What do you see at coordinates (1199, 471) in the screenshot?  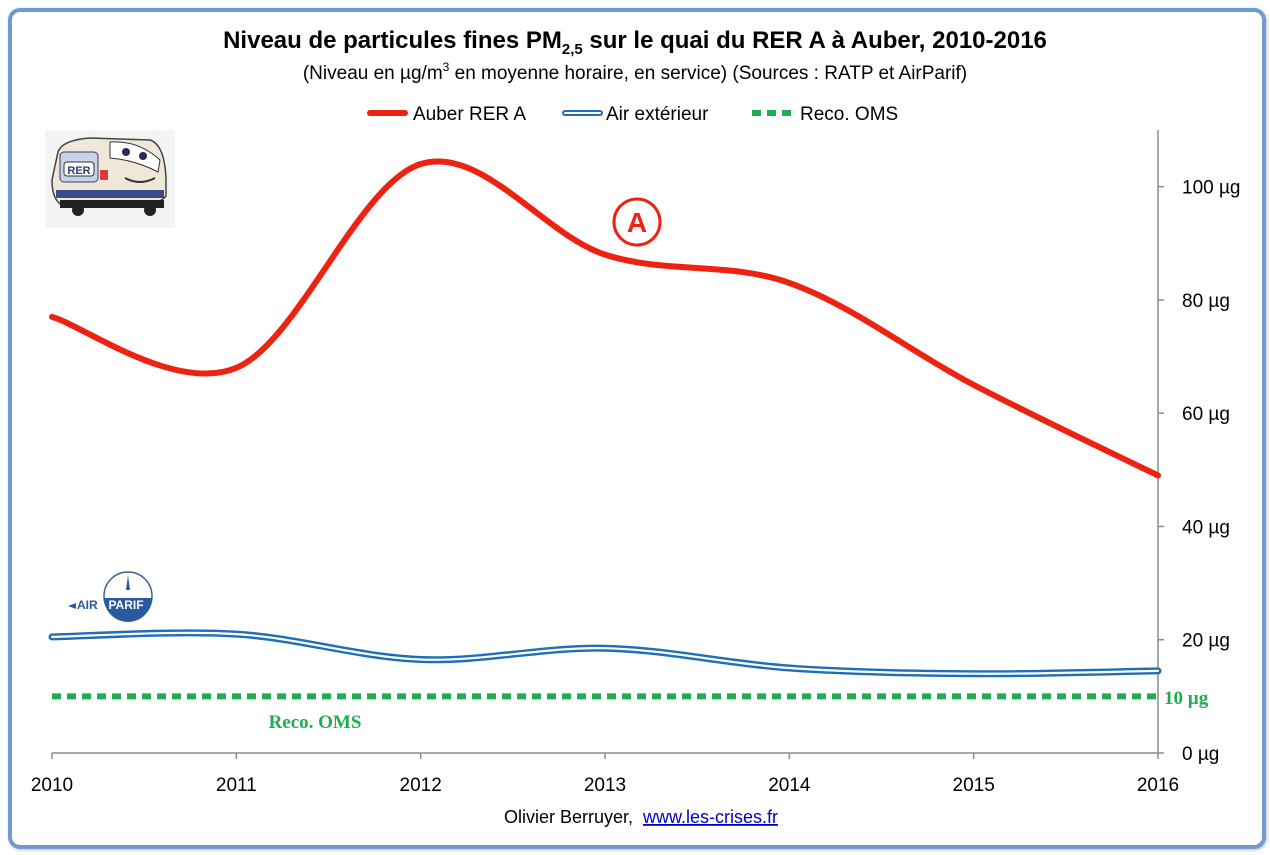 I see `y-axis-ticks: 20 µg 40 µg 60 µg 80 µg 100 µg 0 µg` at bounding box center [1199, 471].